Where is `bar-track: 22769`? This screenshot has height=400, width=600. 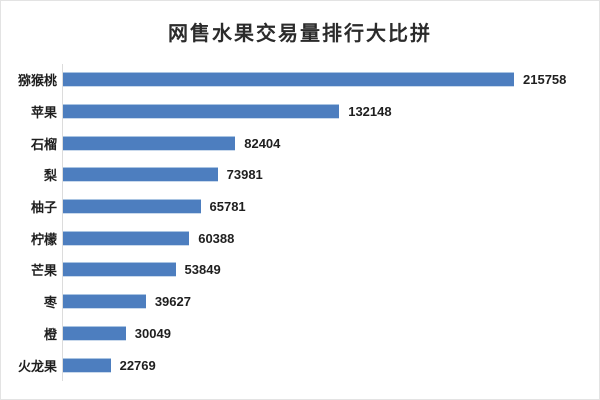 bar-track: 22769 is located at coordinates (330, 365).